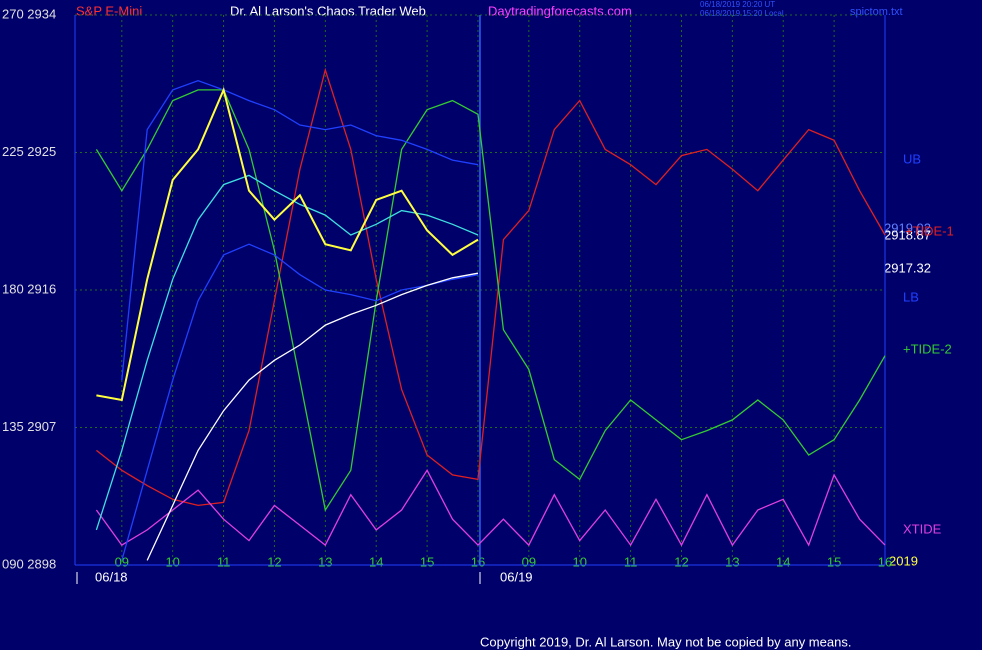  What do you see at coordinates (560, 10) in the screenshot?
I see `site: Daytradingforecasts.com` at bounding box center [560, 10].